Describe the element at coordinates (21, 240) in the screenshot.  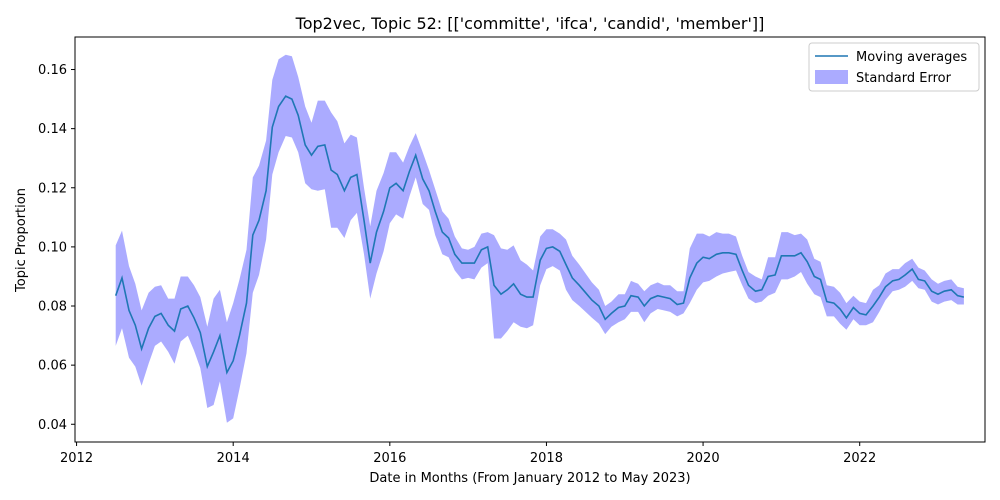
I see `y-axis-label: Topic Proportion` at that location.